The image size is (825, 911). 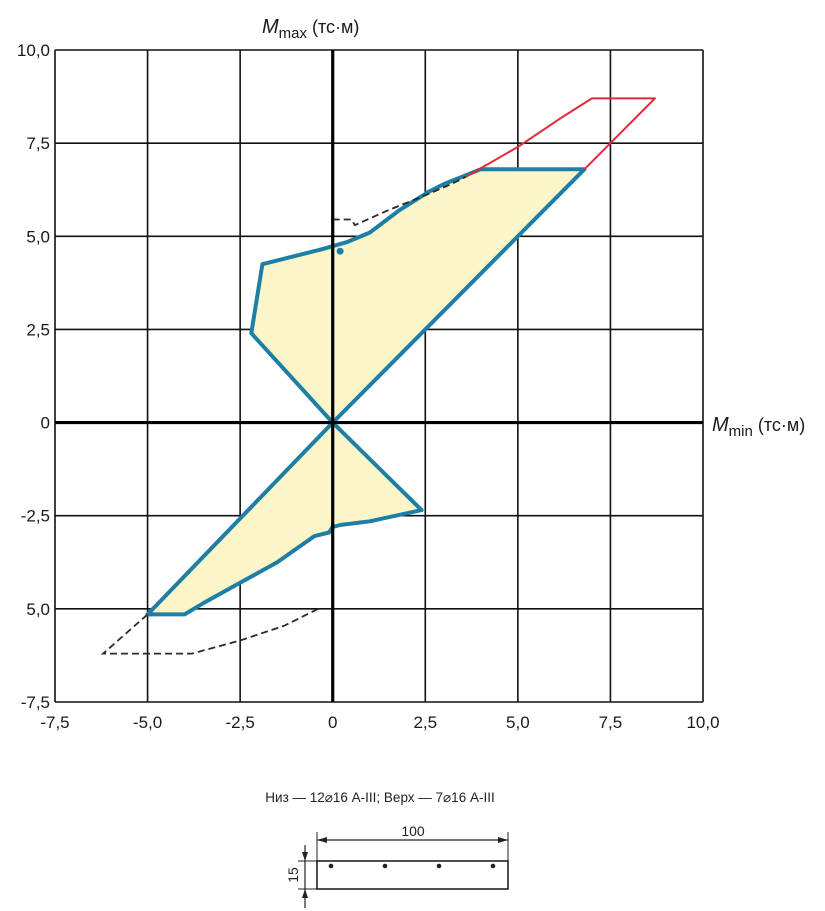 What do you see at coordinates (33, 50) in the screenshot?
I see `y-tick-label: 10,0` at bounding box center [33, 50].